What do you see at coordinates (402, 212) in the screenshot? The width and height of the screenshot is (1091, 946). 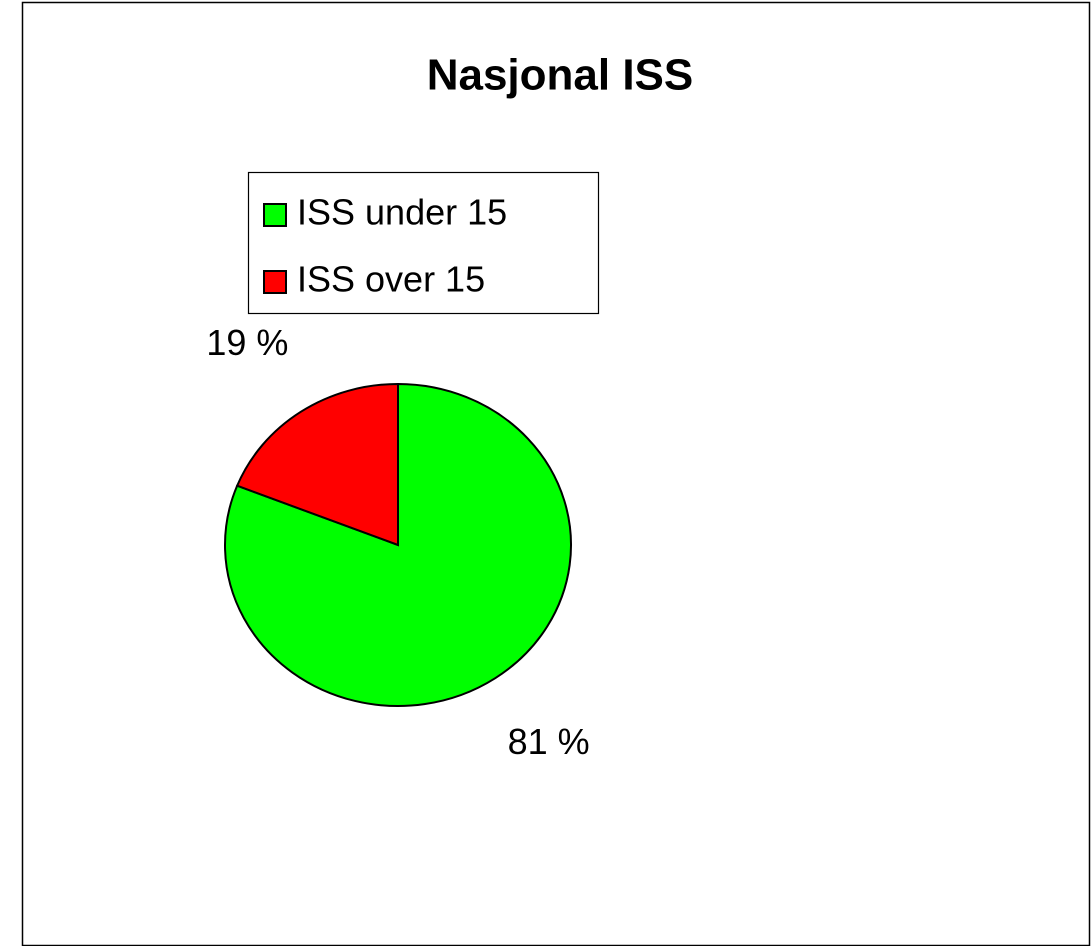 I see `legend-label: ISS under 15` at bounding box center [402, 212].